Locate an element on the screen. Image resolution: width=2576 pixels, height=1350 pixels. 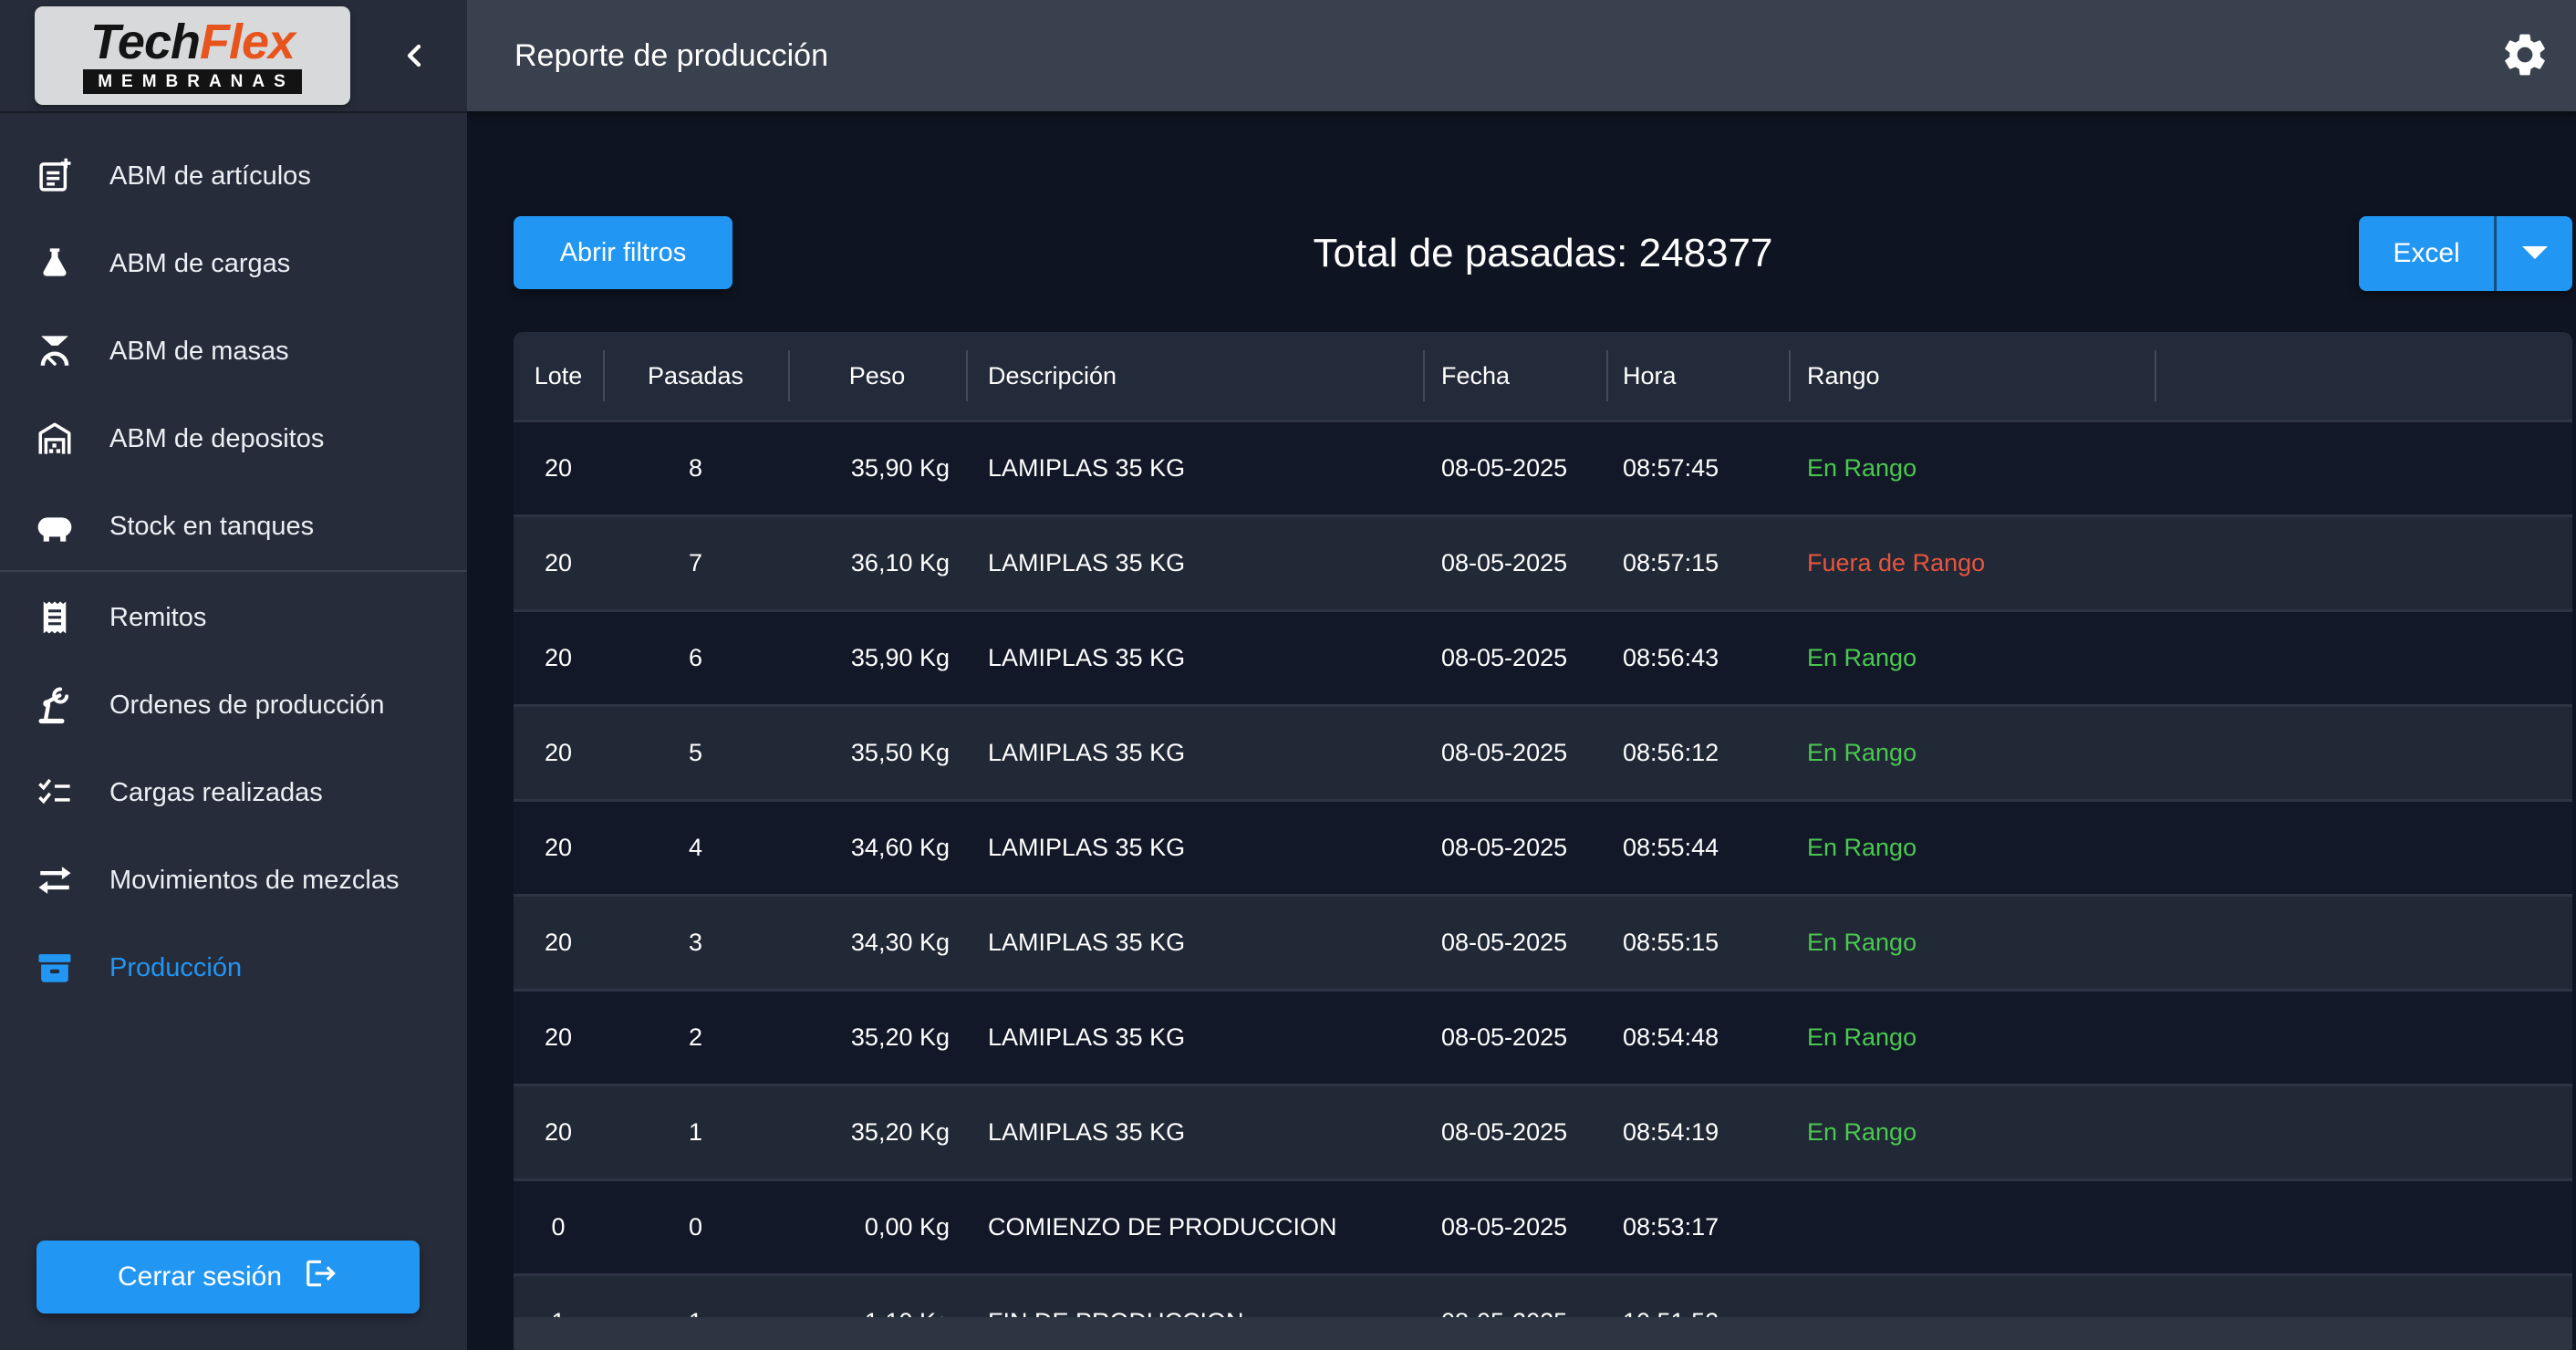
cell-peso: 34,30 Kg is located at coordinates (900, 943).